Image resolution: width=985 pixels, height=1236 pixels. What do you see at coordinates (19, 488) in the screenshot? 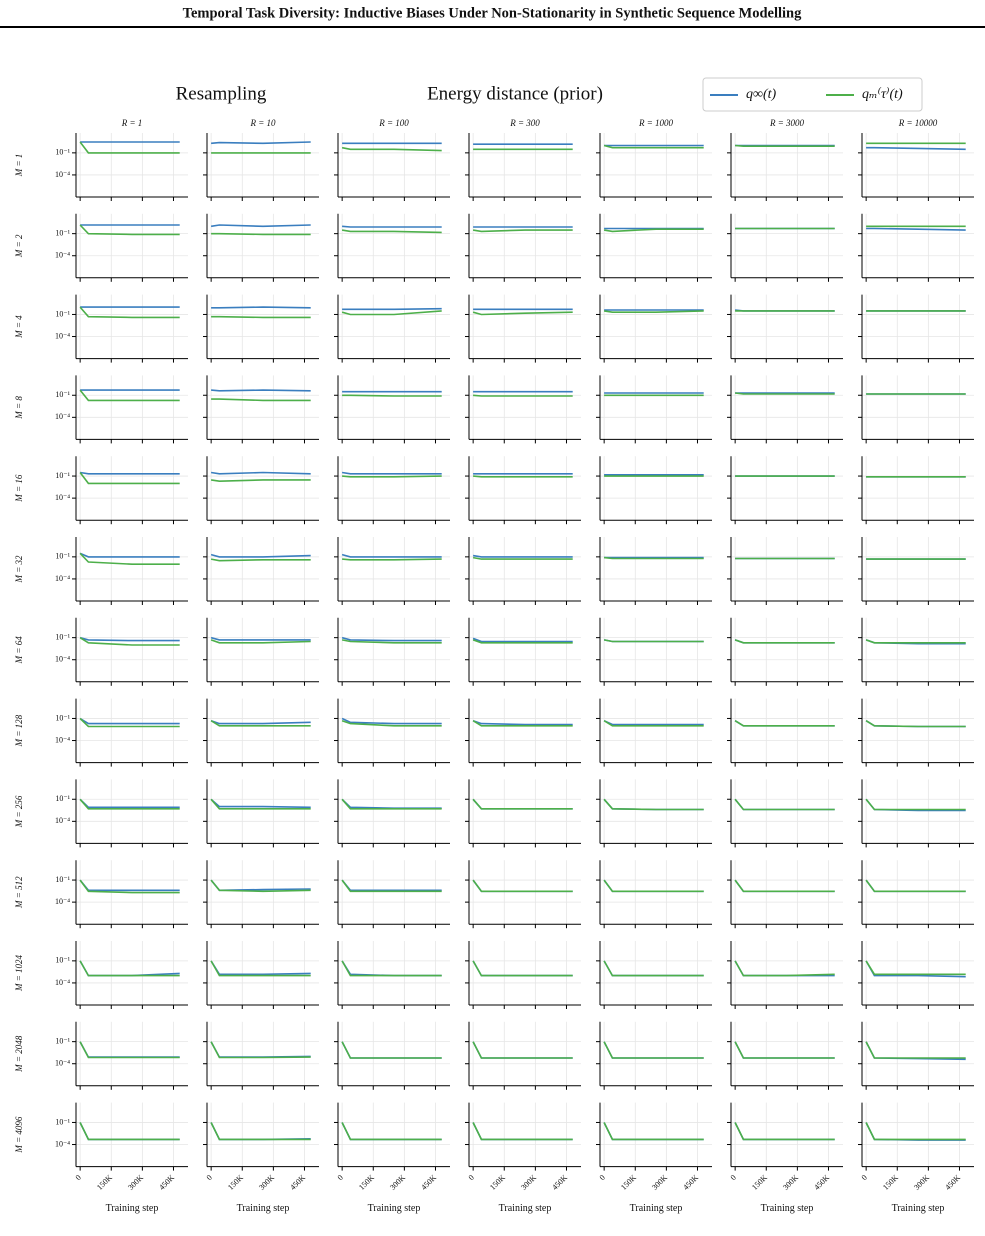
I see `row-label: M = 16` at bounding box center [19, 488].